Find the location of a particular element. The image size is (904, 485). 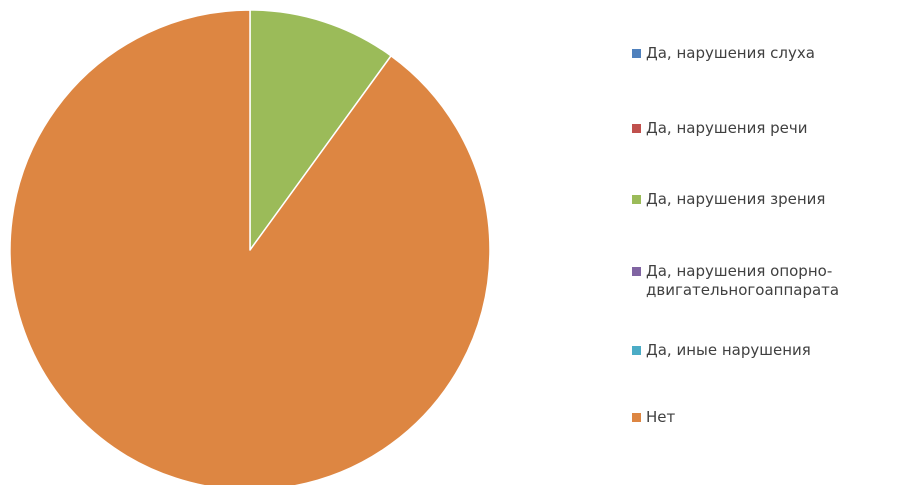

legend-item-4: Да, иные нарушения is located at coordinates (721, 350).